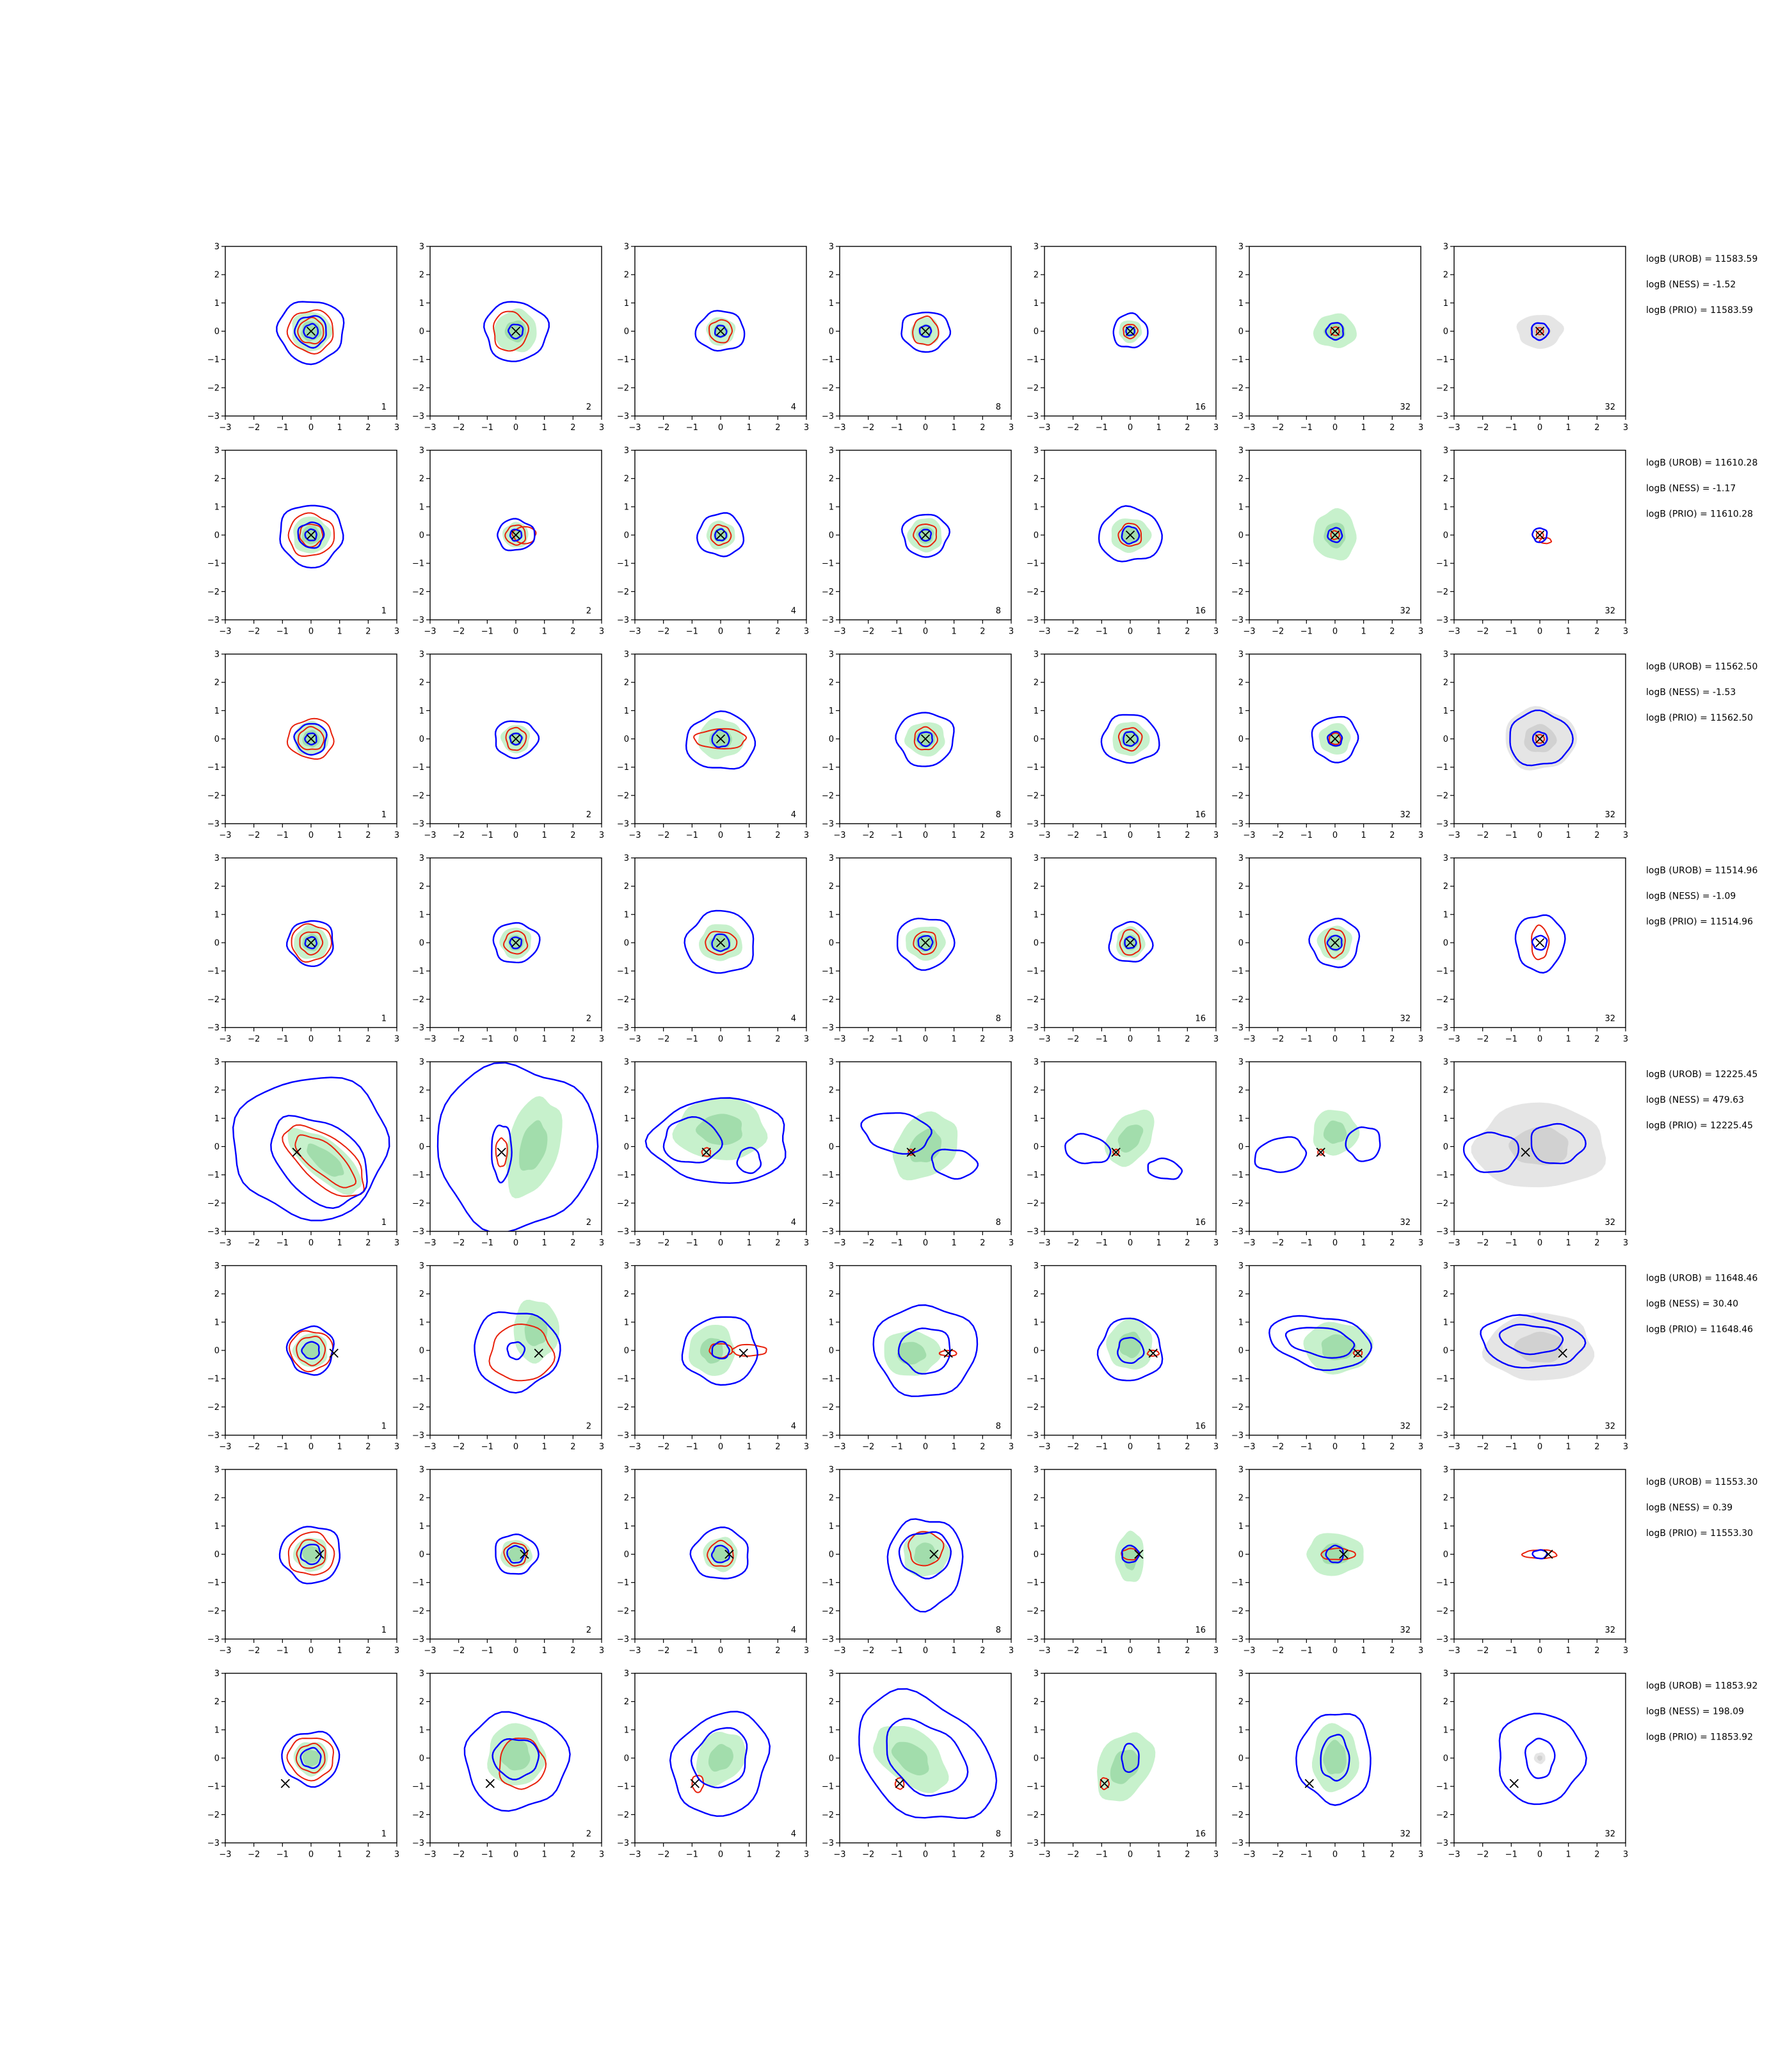 The image size is (1792, 2048). Describe the element at coordinates (588, 407) in the screenshot. I see `panel-label: 2` at that location.